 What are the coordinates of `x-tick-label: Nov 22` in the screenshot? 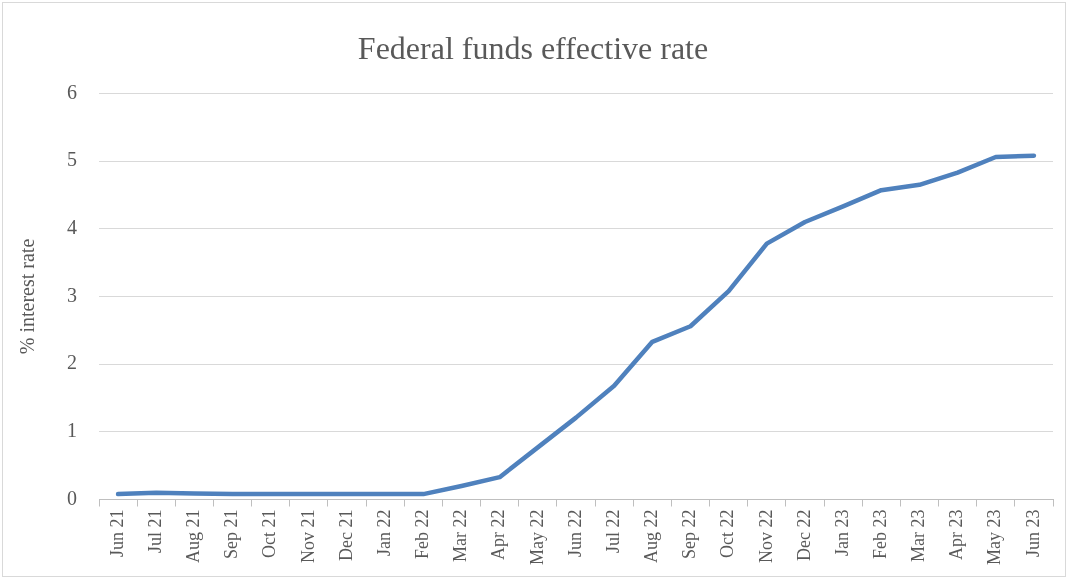 It's located at (765, 536).